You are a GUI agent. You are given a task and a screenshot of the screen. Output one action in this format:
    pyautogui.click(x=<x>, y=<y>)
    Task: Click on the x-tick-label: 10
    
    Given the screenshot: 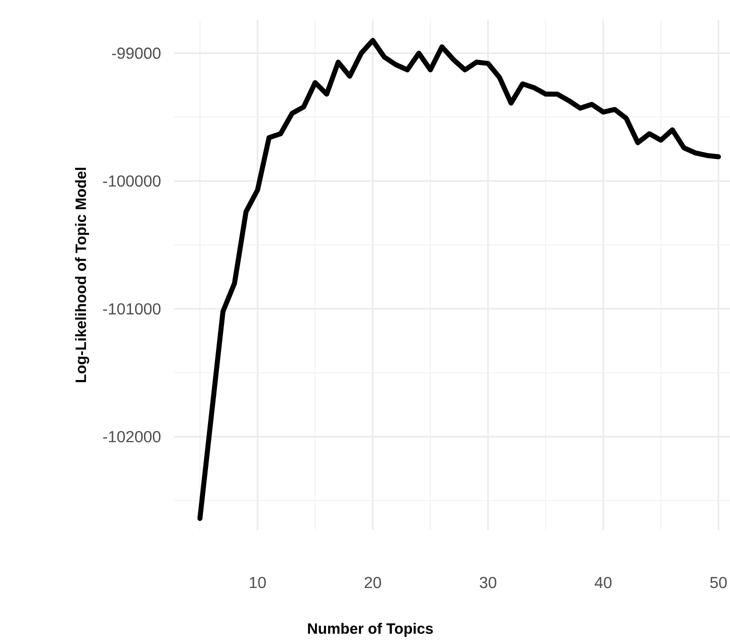 What is the action you would take?
    pyautogui.click(x=258, y=582)
    